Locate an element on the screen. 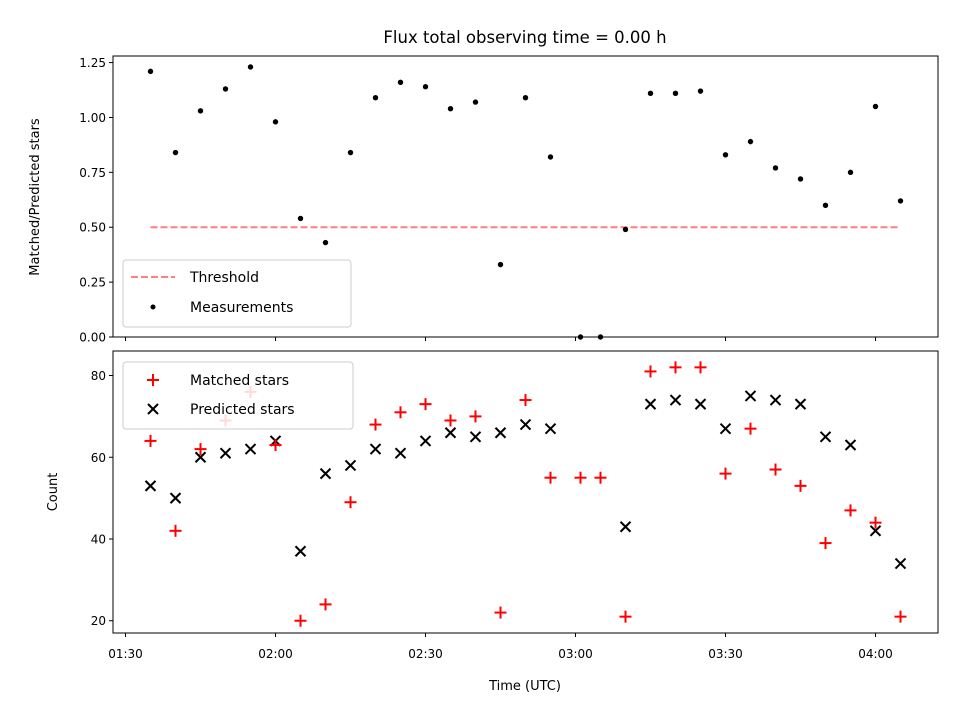 This screenshot has height=720, width=960. top-y-tick-label: 0.25 is located at coordinates (92, 283).